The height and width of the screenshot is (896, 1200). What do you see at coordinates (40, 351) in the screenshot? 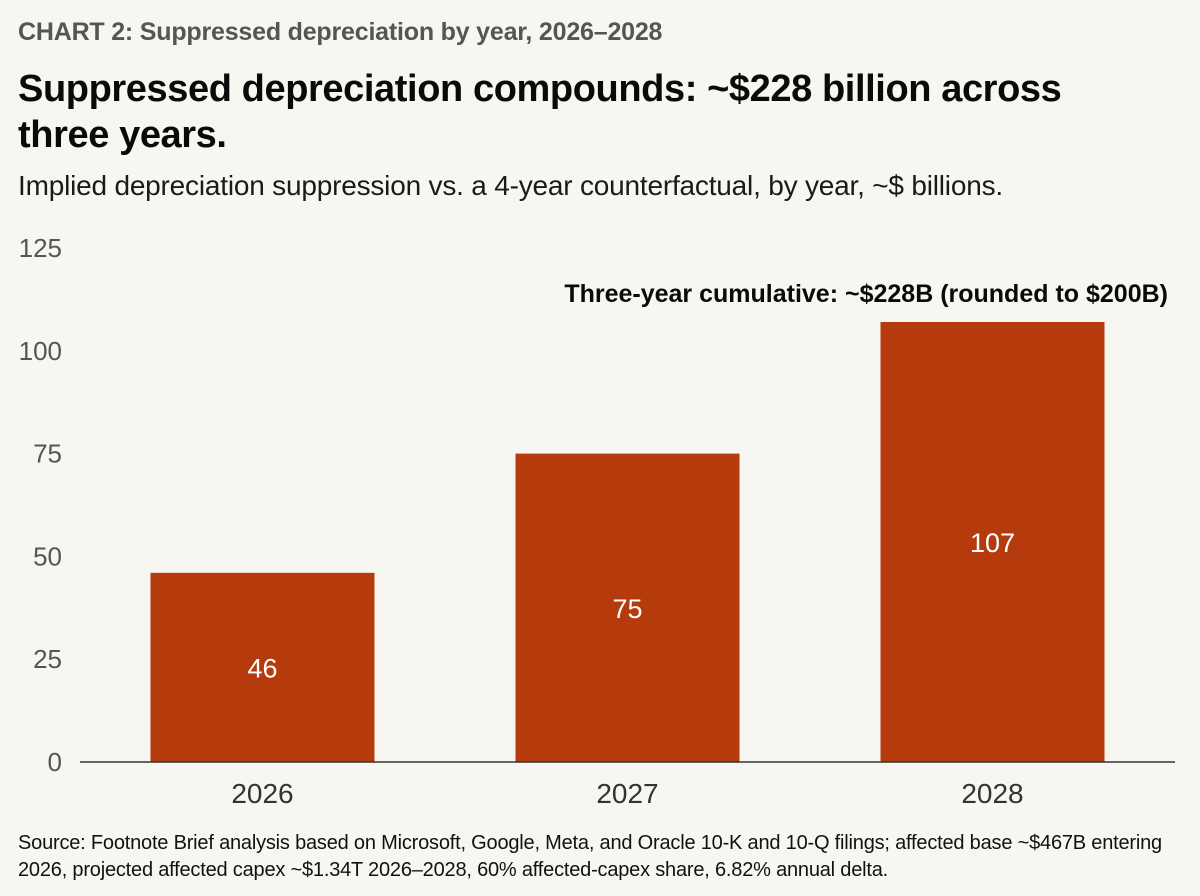
I see `y-tick-label: 100` at bounding box center [40, 351].